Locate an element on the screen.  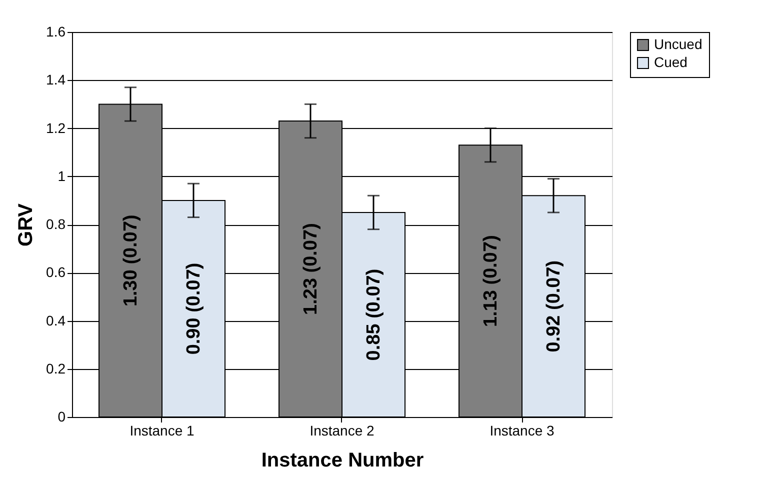
y-tick-label: 0.6 is located at coordinates (56, 272).